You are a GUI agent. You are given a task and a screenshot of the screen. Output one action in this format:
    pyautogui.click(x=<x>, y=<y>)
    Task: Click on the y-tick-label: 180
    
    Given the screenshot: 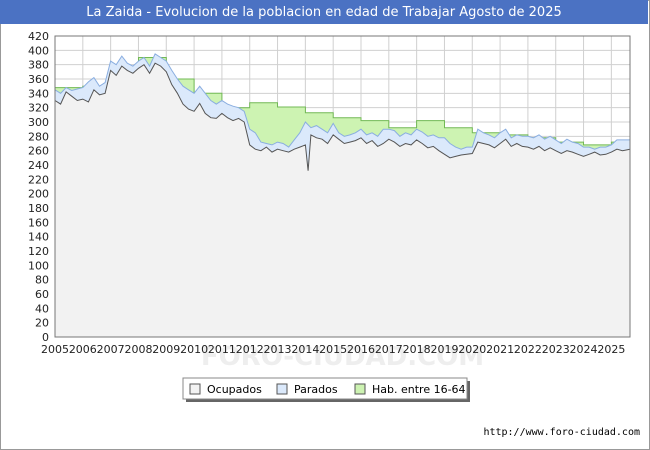 What is the action you would take?
    pyautogui.click(x=38, y=208)
    